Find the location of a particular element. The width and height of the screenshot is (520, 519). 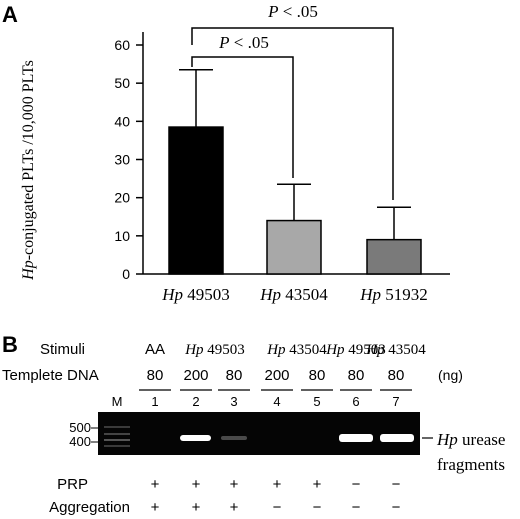

x-category-label: Hp 43504 is located at coordinates (293, 294).